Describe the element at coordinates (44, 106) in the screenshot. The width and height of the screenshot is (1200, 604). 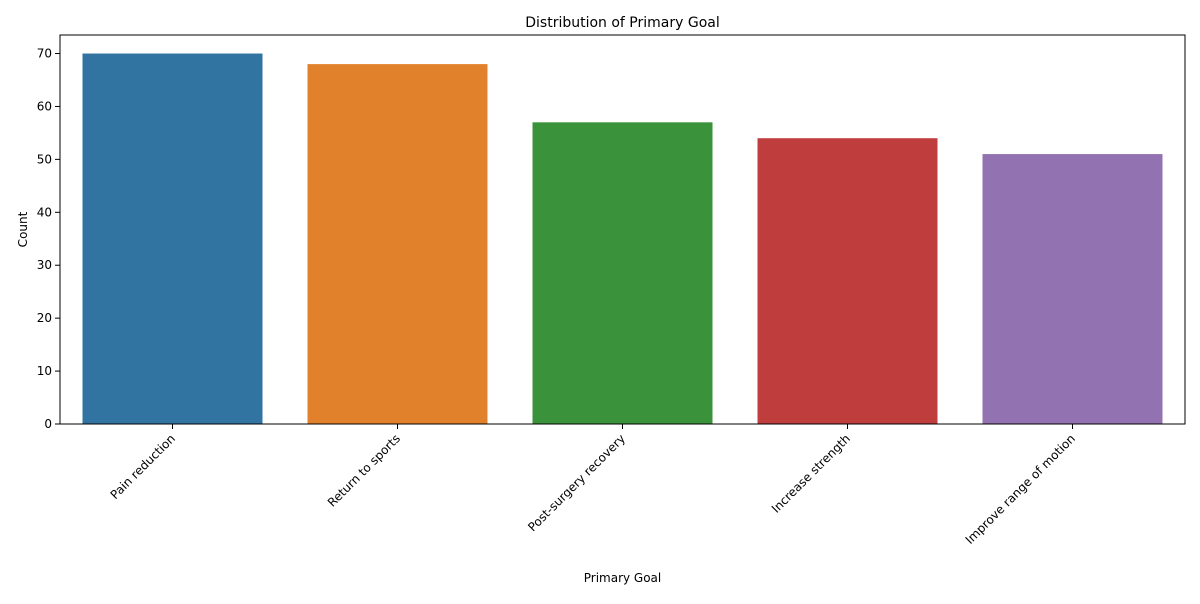
I see `y-tick-label: 60` at that location.